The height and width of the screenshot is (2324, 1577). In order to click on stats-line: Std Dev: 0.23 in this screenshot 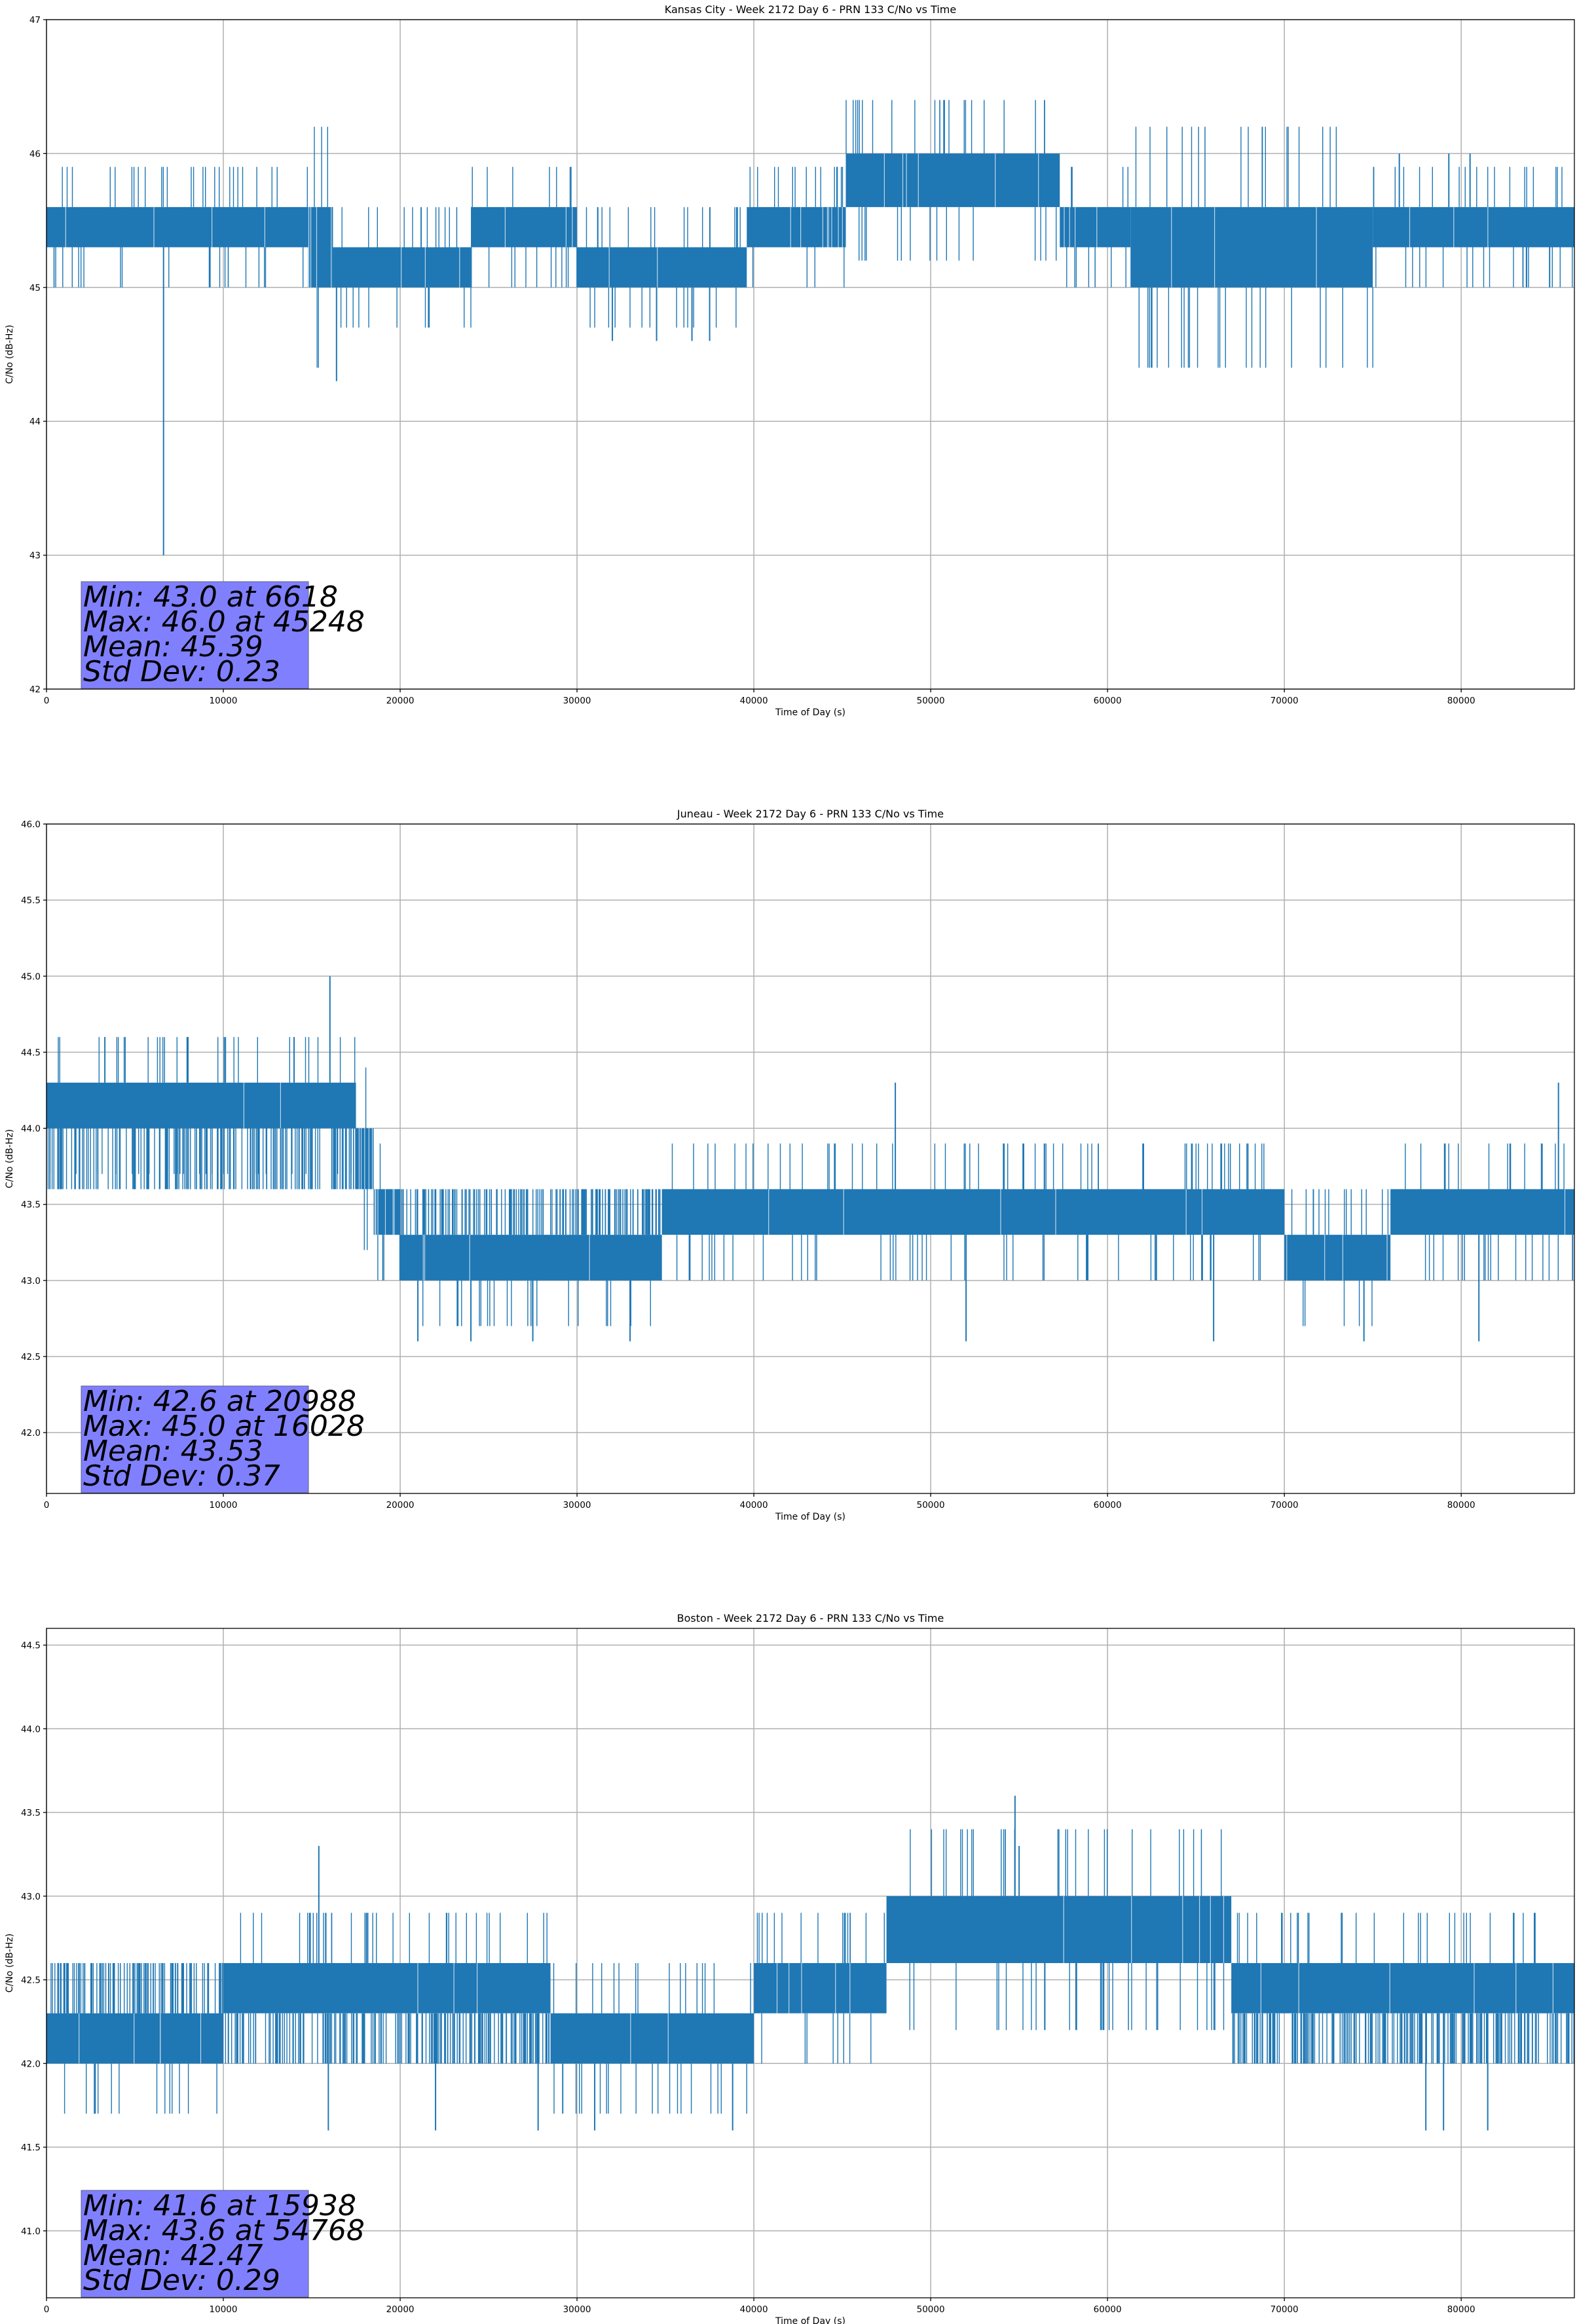, I will do `click(181, 671)`.